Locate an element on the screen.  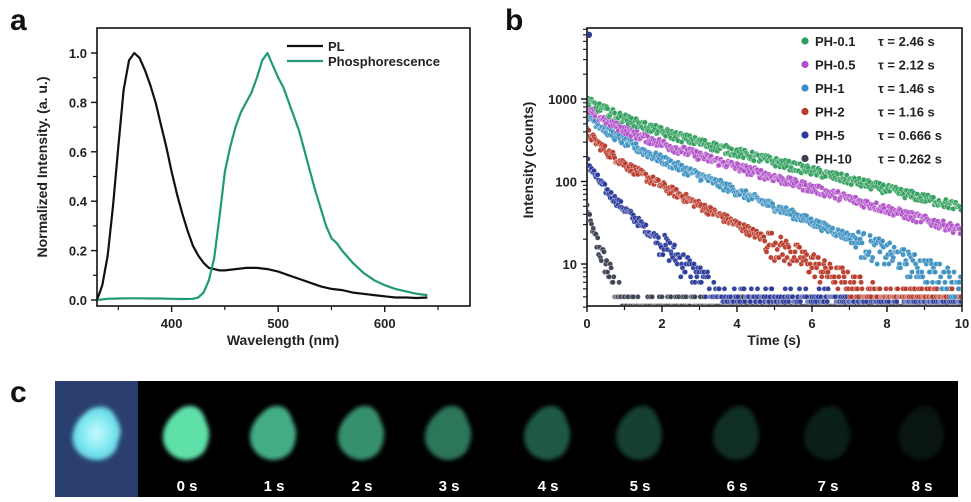
legend-label-ph-2: PH-2 is located at coordinates (830, 112).